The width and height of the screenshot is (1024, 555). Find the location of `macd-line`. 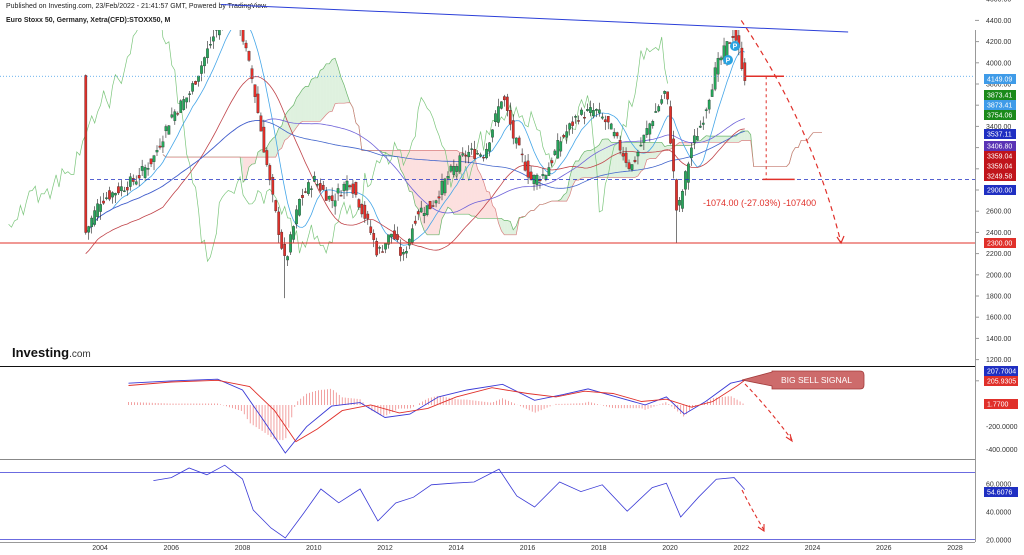

macd-line is located at coordinates (436, 416).